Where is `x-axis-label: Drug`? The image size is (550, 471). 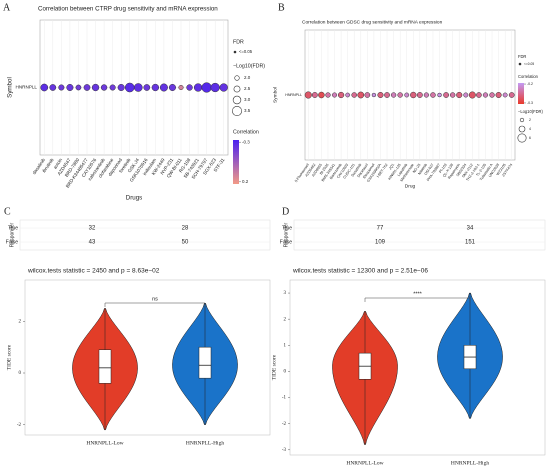
x-axis-label: Drug is located at coordinates (410, 186).